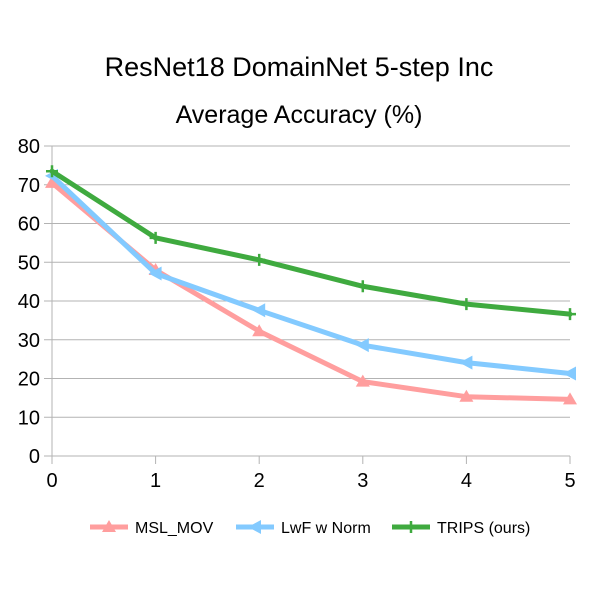  What do you see at coordinates (29, 225) in the screenshot?
I see `y-tick-label: 60` at bounding box center [29, 225].